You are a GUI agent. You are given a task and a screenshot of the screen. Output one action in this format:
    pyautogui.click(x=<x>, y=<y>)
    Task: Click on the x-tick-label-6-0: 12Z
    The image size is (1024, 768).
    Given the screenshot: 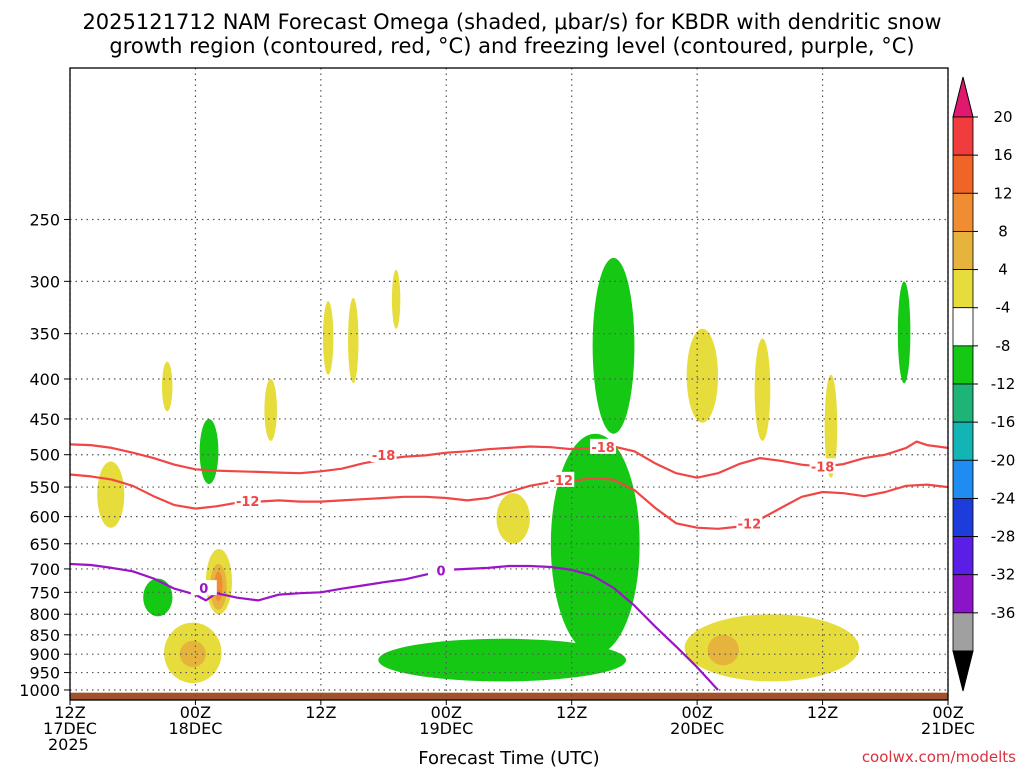 What is the action you would take?
    pyautogui.click(x=822, y=712)
    